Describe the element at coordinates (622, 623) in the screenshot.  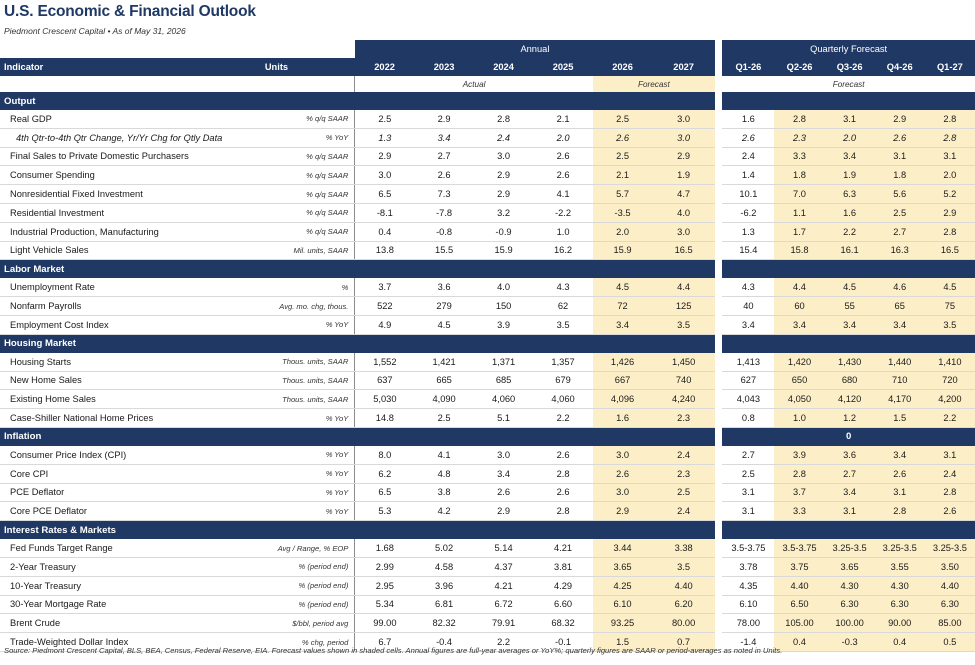
I see `annual-value: 93.25` at that location.